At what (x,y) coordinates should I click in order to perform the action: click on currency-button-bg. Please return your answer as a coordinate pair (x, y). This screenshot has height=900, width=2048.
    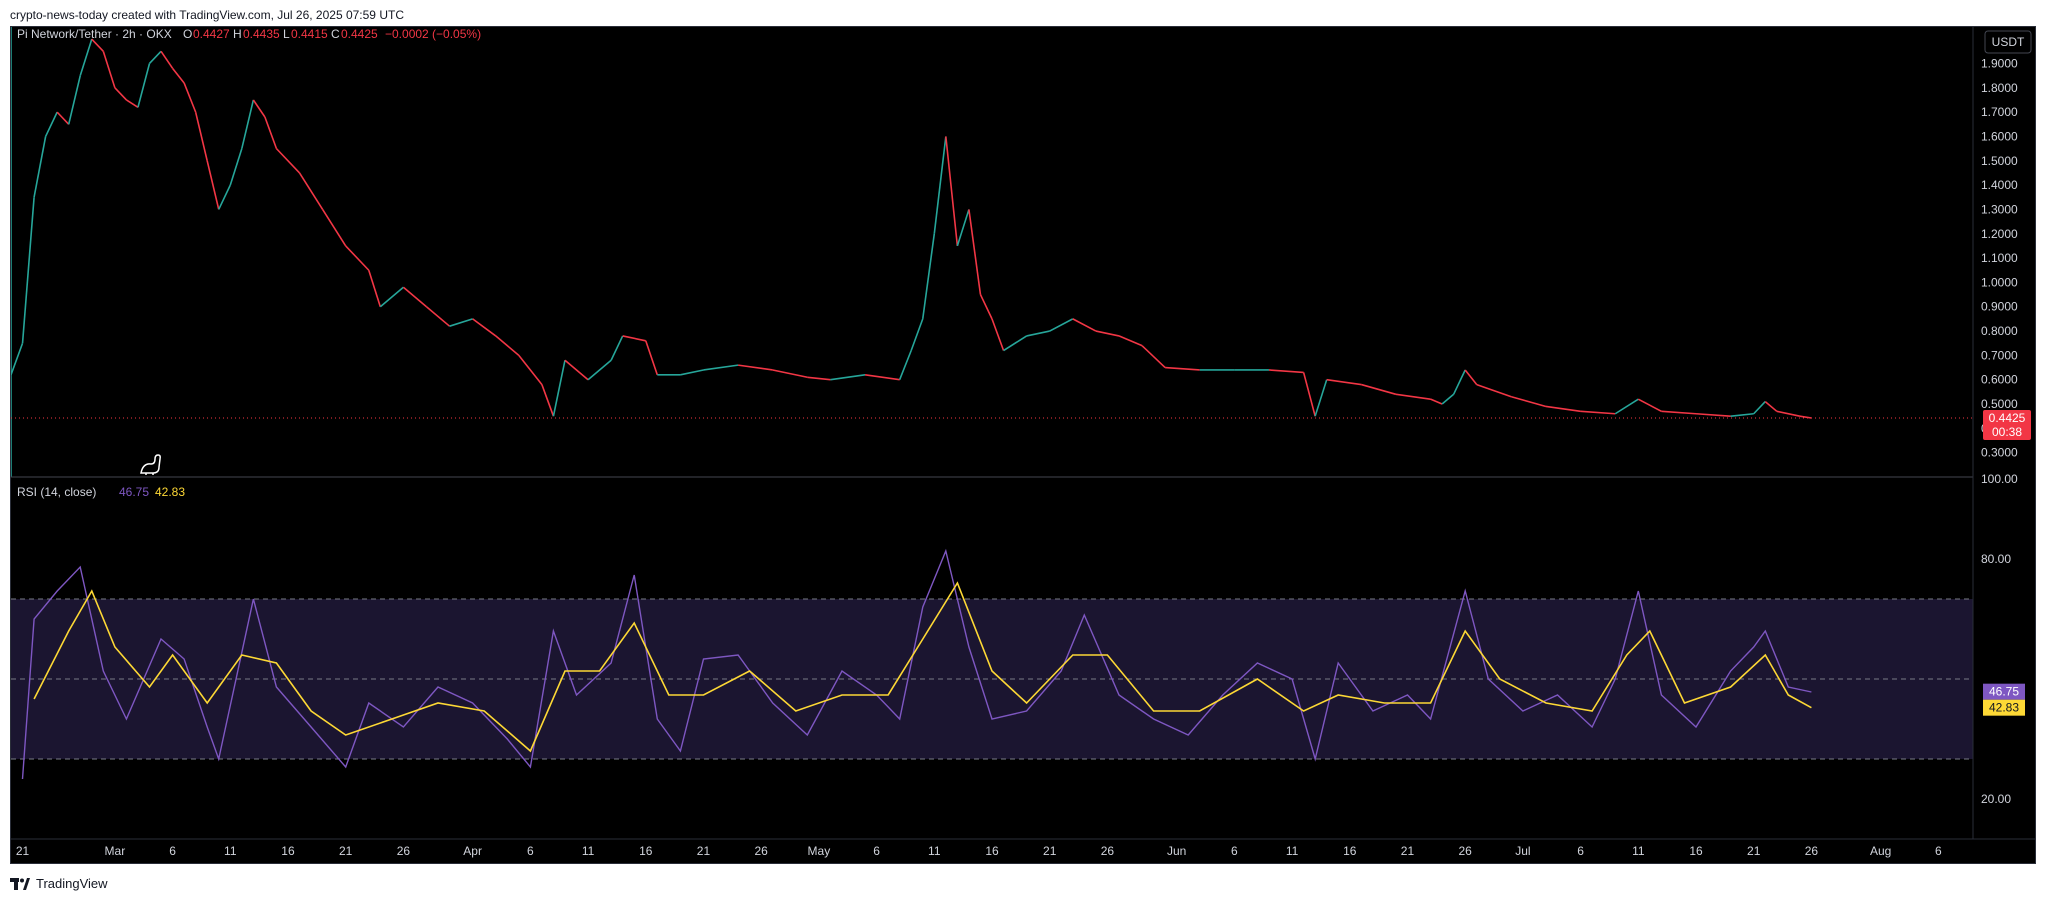
    Looking at the image, I should click on (2008, 42).